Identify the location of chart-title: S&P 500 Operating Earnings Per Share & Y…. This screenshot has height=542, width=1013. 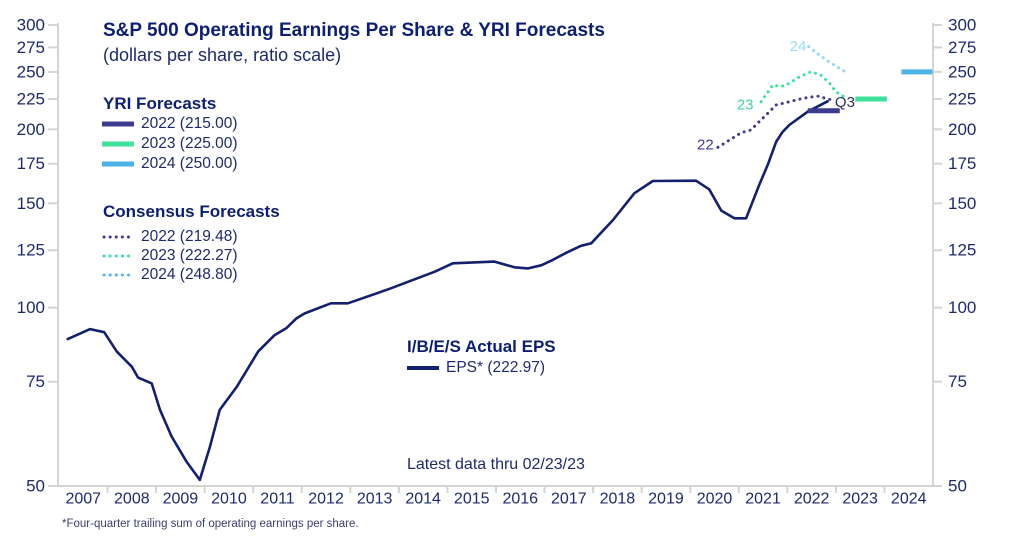
(354, 30).